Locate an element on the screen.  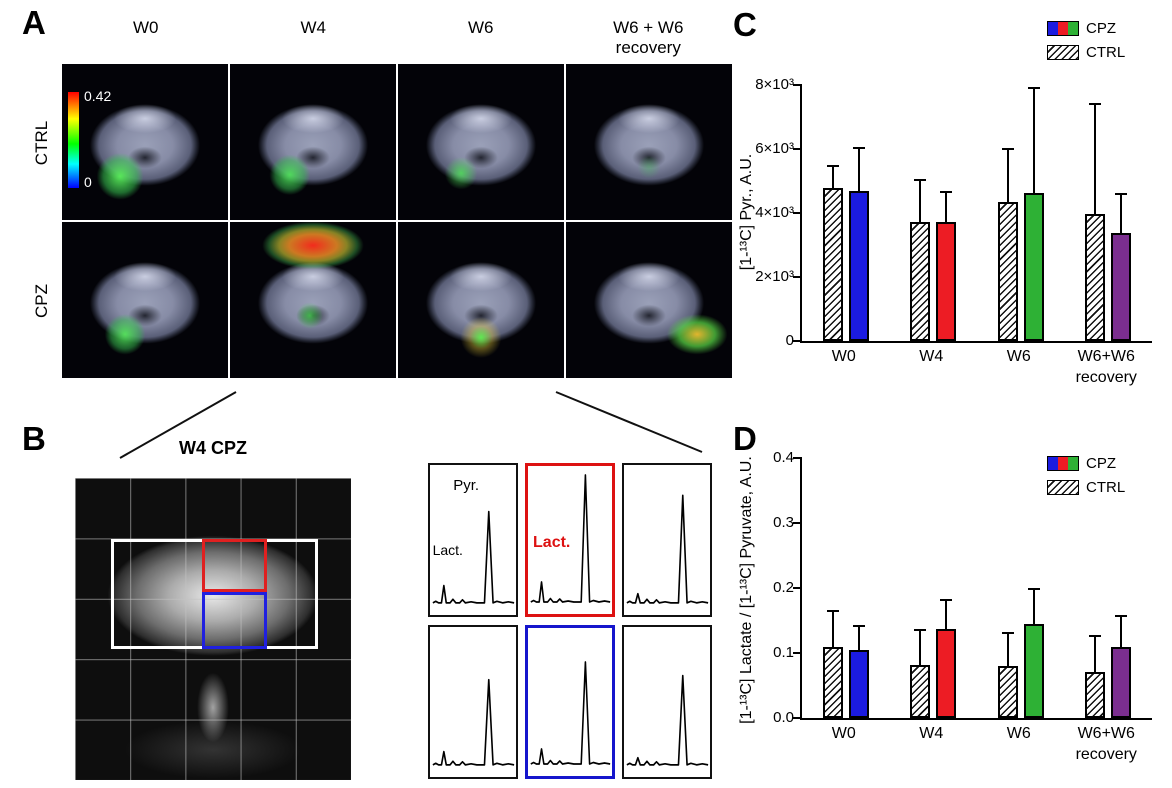
header-w6: W6 is located at coordinates (481, 27).